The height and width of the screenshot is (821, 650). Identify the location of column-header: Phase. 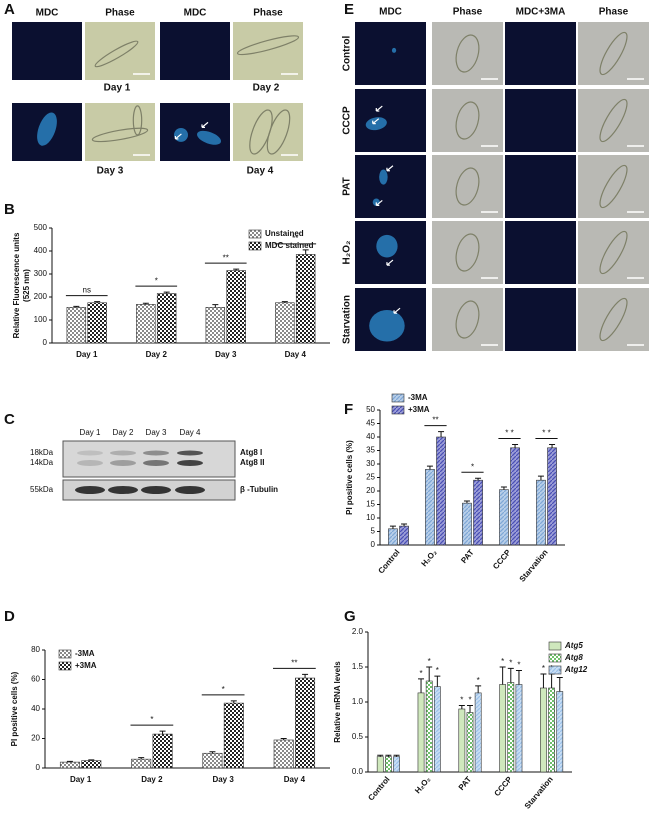
(468, 12).